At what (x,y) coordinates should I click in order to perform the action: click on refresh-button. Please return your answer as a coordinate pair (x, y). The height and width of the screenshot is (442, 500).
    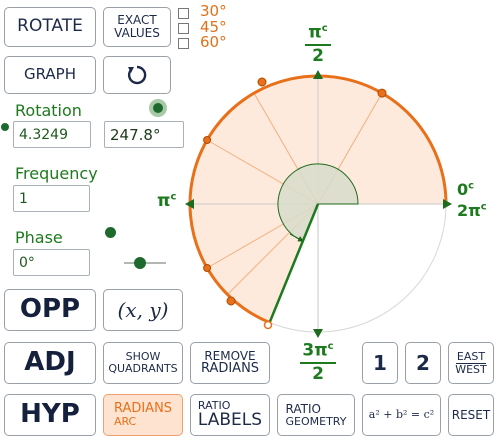
    Looking at the image, I should click on (137, 75).